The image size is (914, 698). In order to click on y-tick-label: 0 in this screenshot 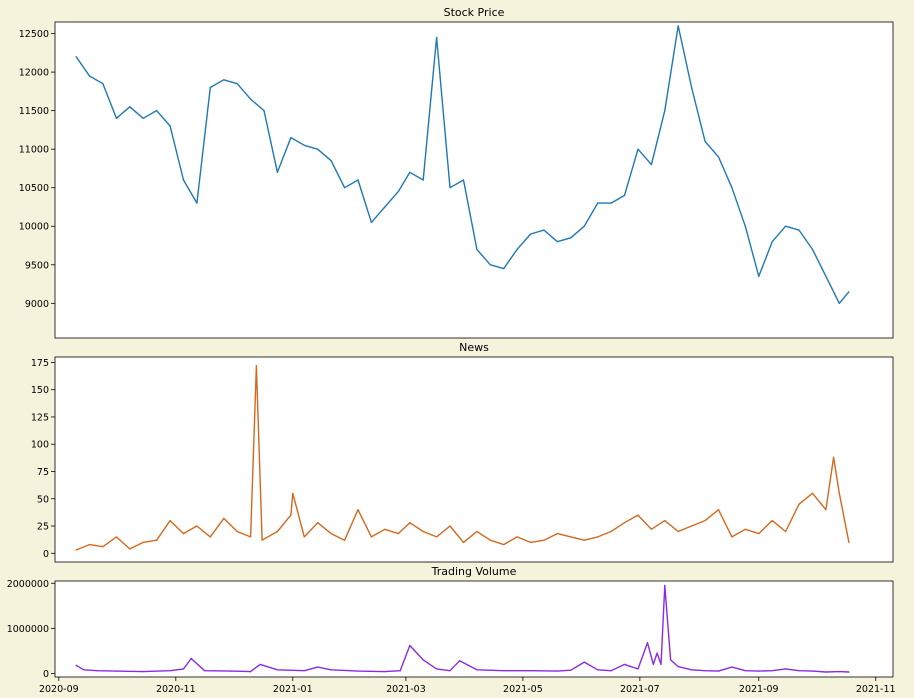, I will do `click(46, 554)`.